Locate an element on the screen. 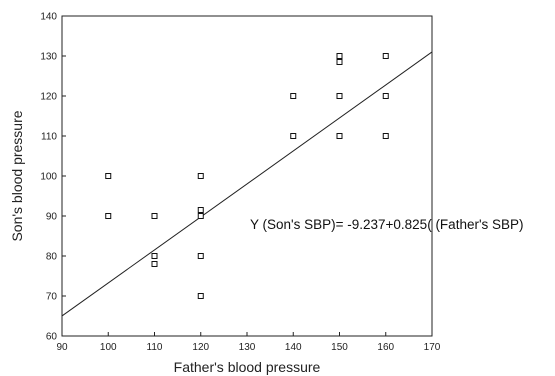  y-tick-label: 130 is located at coordinates (48, 57).